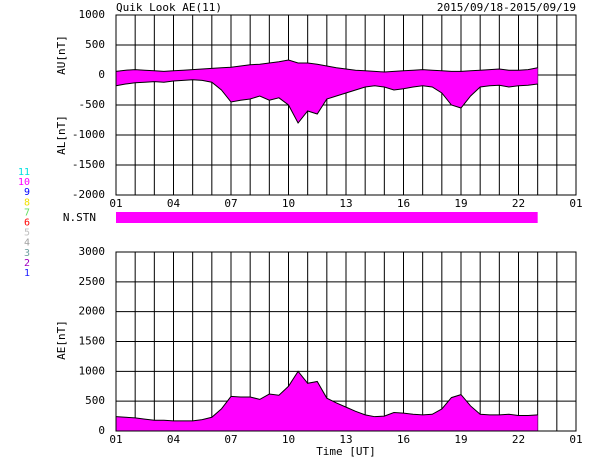 The width and height of the screenshot is (590, 460). I want to click on legend-label: 3, so click(27, 253).